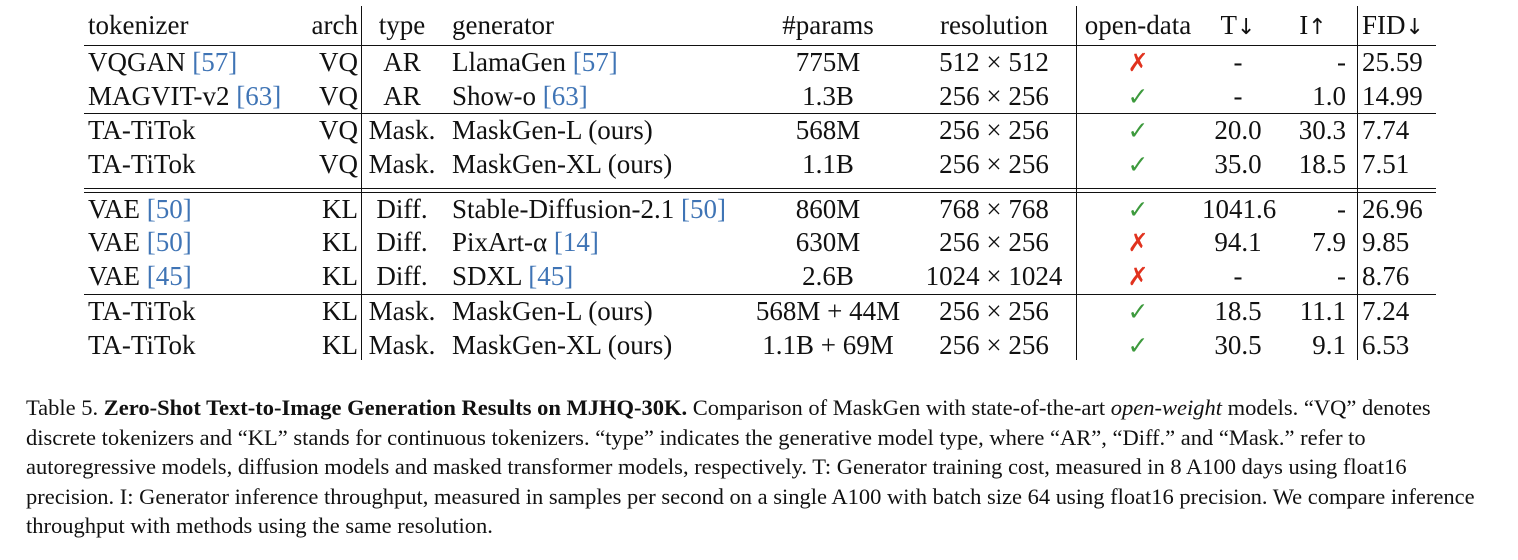 The height and width of the screenshot is (560, 1518). I want to click on tokenizer-citation: [45], so click(169, 276).